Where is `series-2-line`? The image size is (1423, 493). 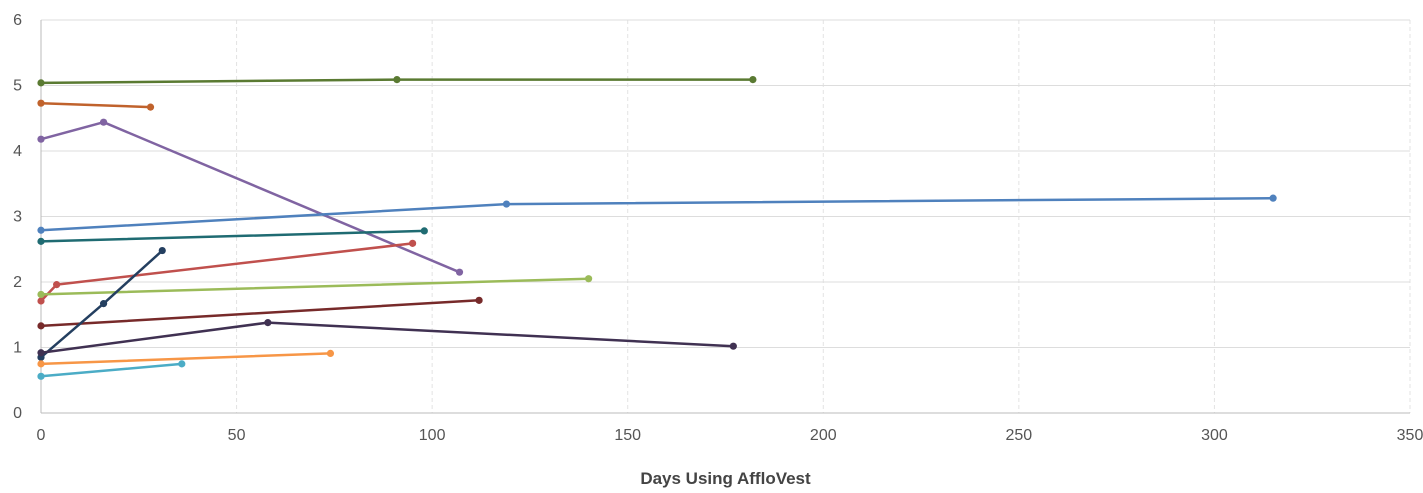
series-2-line is located at coordinates (95, 105).